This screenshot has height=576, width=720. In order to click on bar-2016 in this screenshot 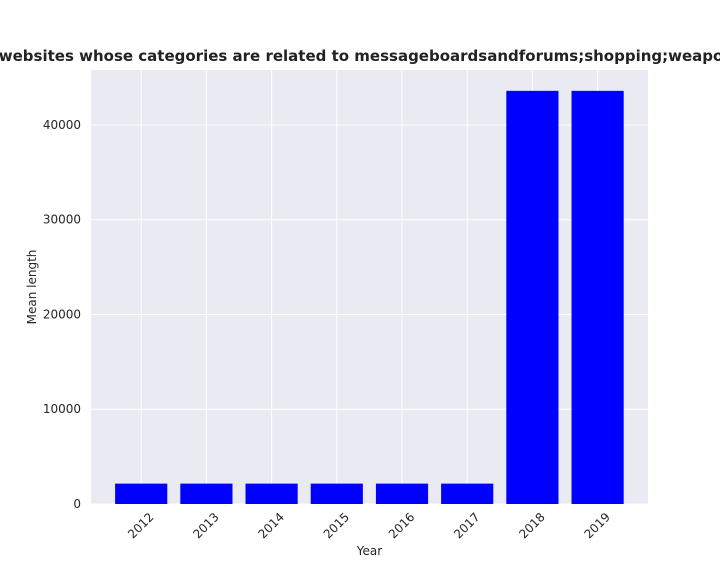, I will do `click(402, 493)`.